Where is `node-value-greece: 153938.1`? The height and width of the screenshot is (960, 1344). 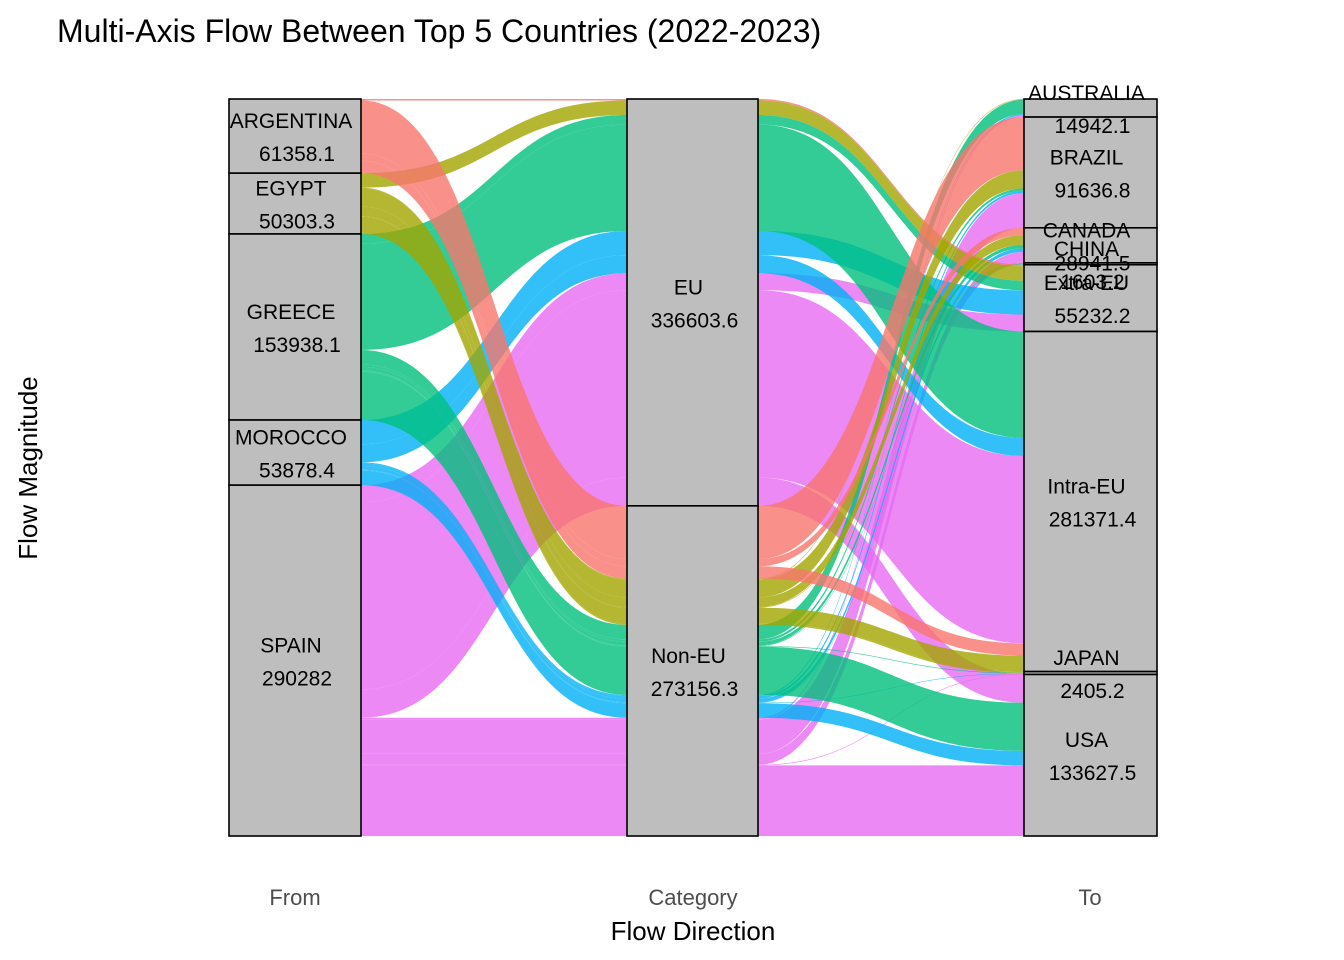 node-value-greece: 153938.1 is located at coordinates (297, 345).